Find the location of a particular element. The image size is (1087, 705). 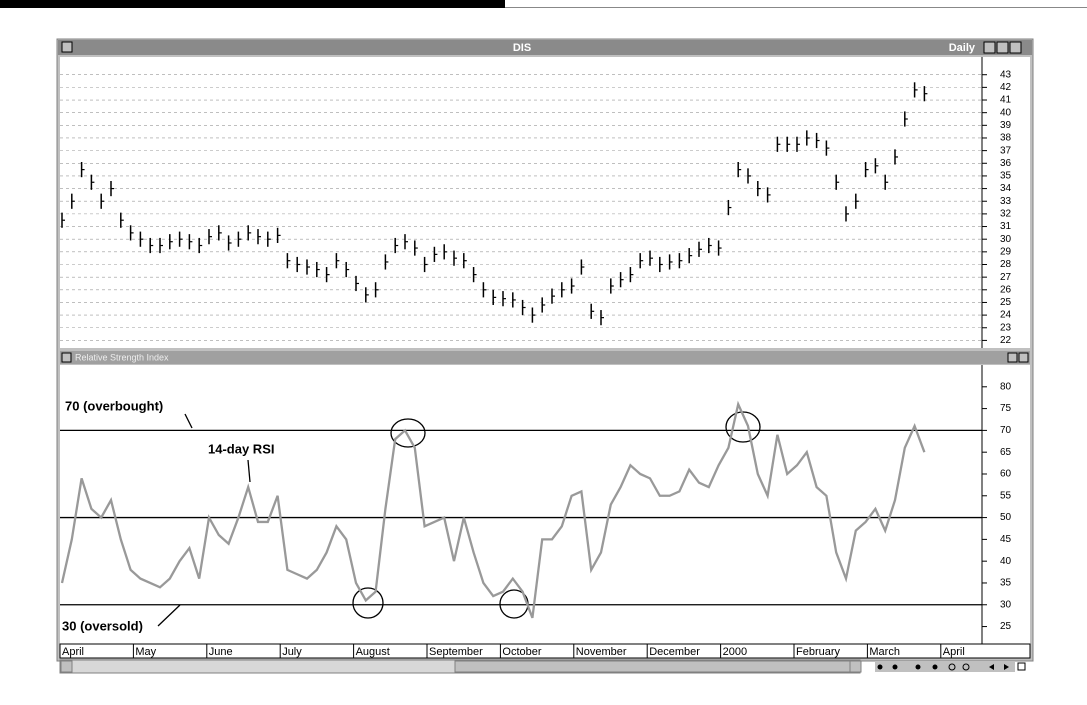

rsi-max-button is located at coordinates (1012, 357).